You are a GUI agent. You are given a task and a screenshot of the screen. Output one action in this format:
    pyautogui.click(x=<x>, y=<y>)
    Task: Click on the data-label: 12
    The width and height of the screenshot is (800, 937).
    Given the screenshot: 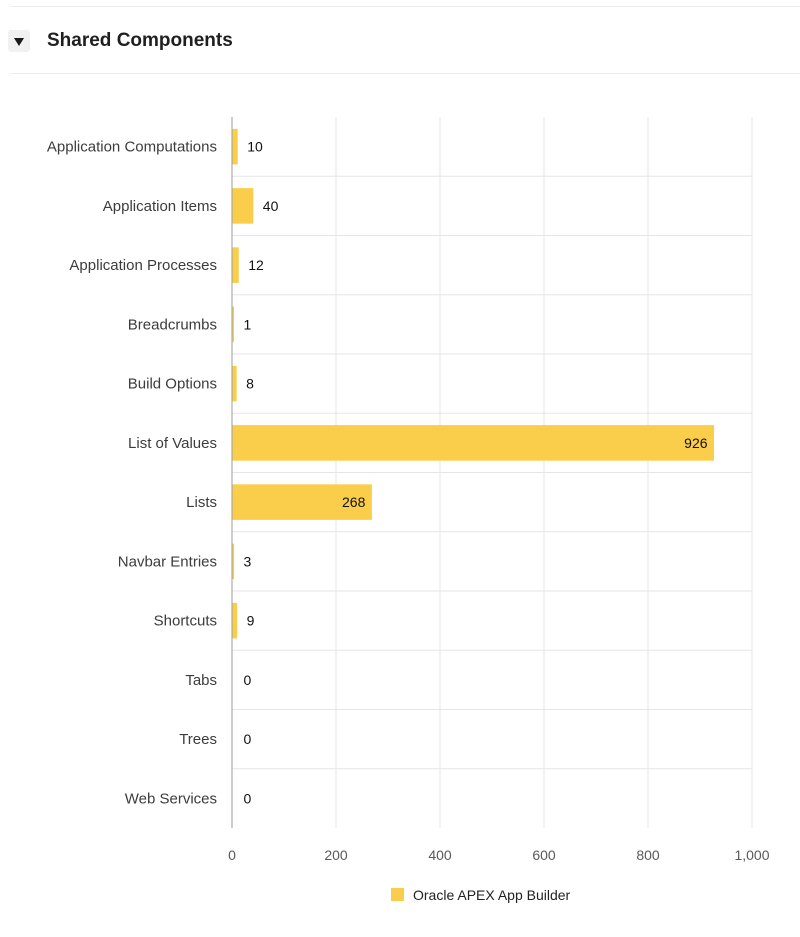 What is the action you would take?
    pyautogui.click(x=256, y=265)
    